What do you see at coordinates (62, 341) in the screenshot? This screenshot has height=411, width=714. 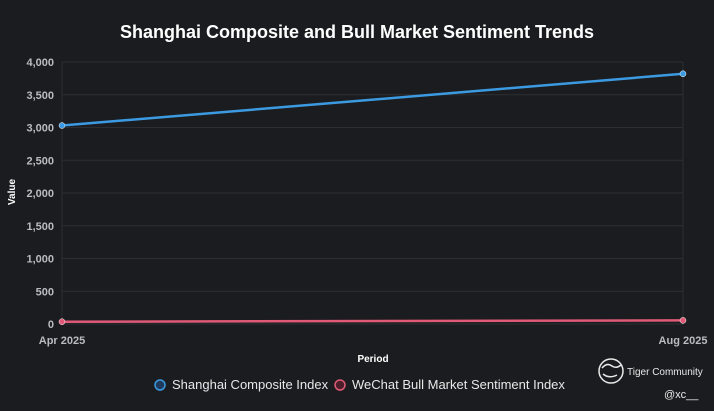 I see `x-tick-label: Apr 2025` at bounding box center [62, 341].